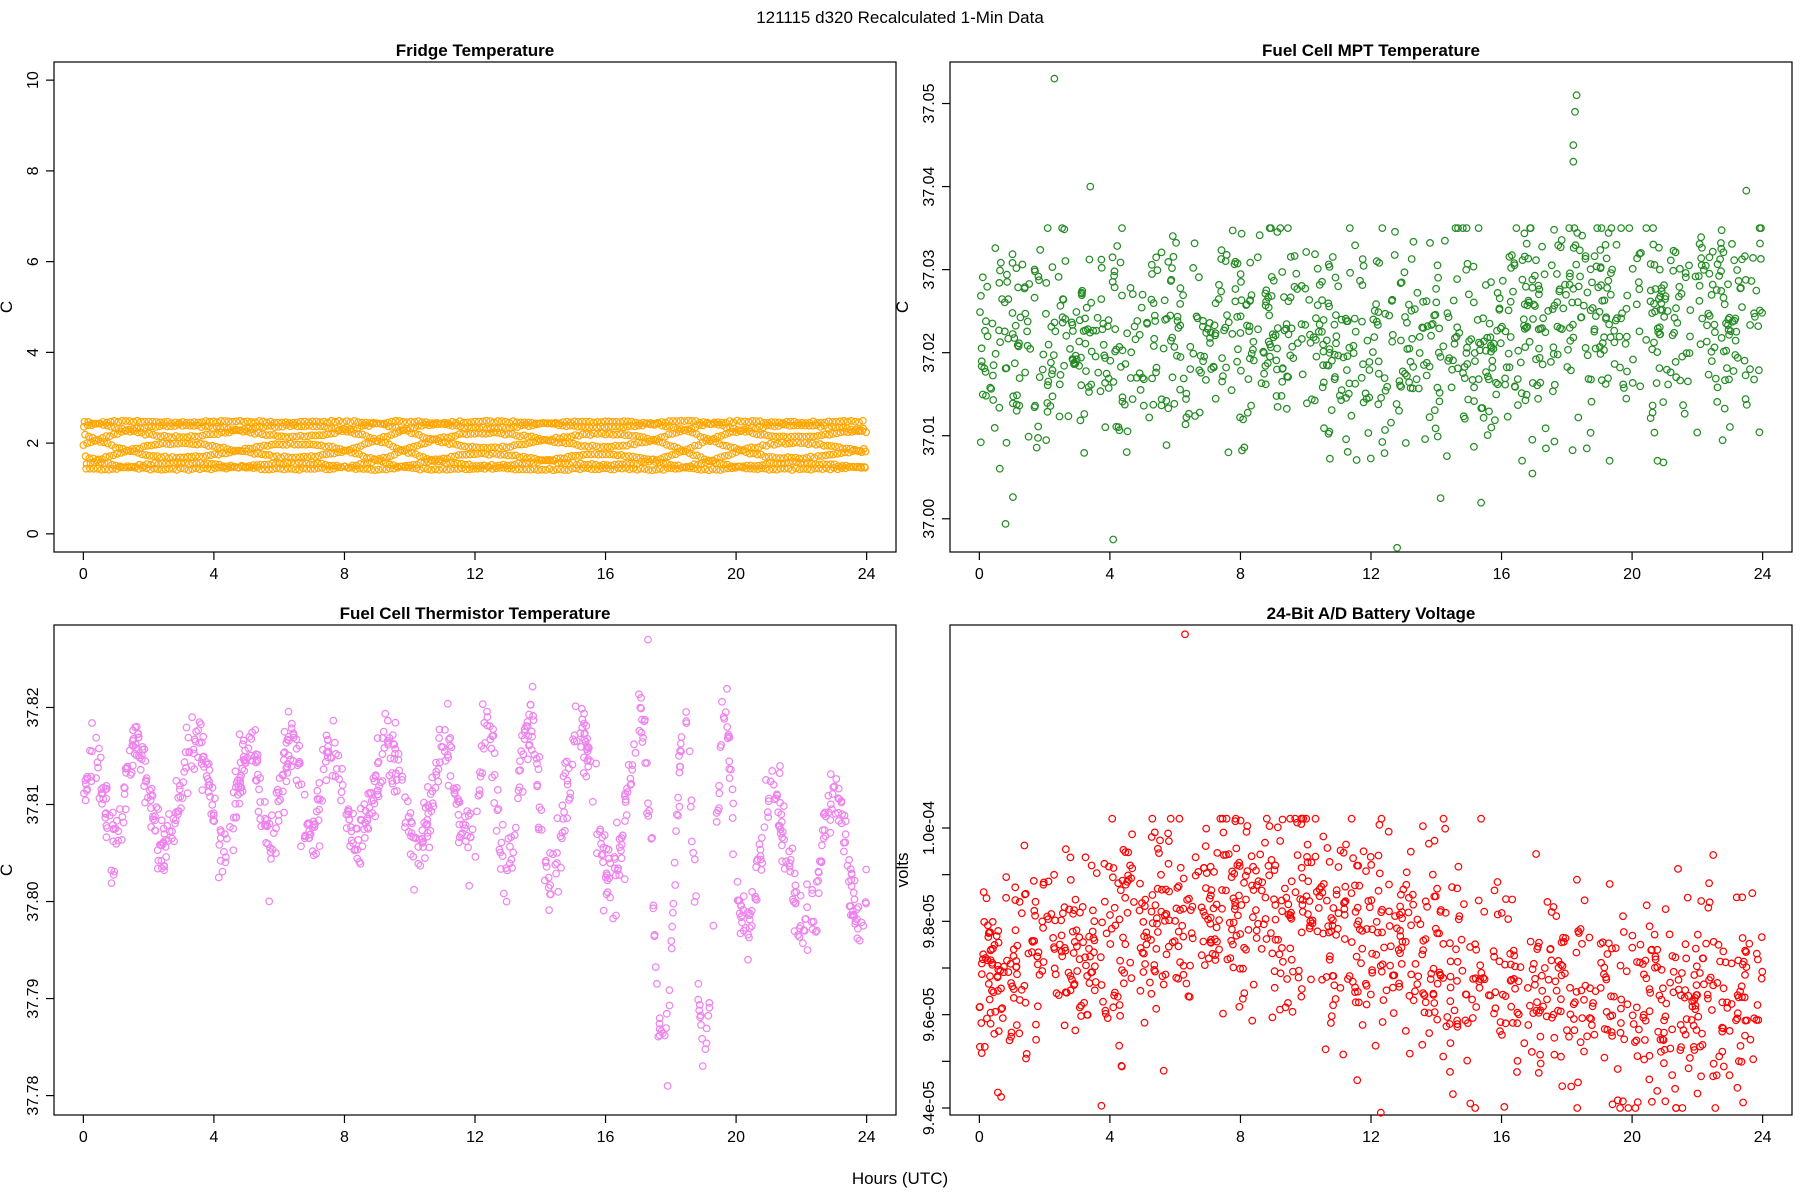  What do you see at coordinates (1632, 574) in the screenshot?
I see `x-tick-label: 20` at bounding box center [1632, 574].